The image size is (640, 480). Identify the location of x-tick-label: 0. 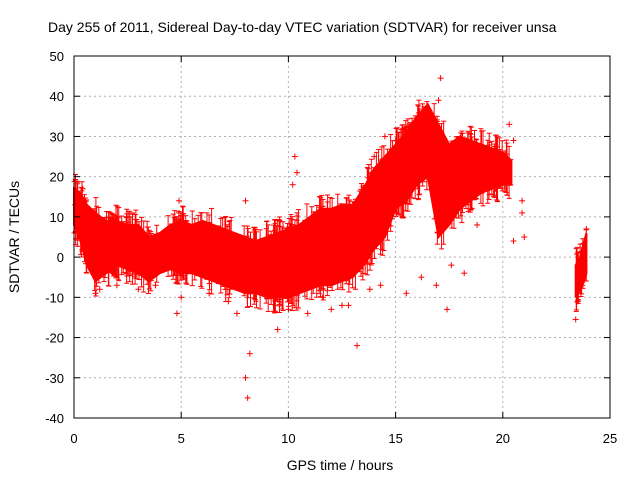
(73, 438).